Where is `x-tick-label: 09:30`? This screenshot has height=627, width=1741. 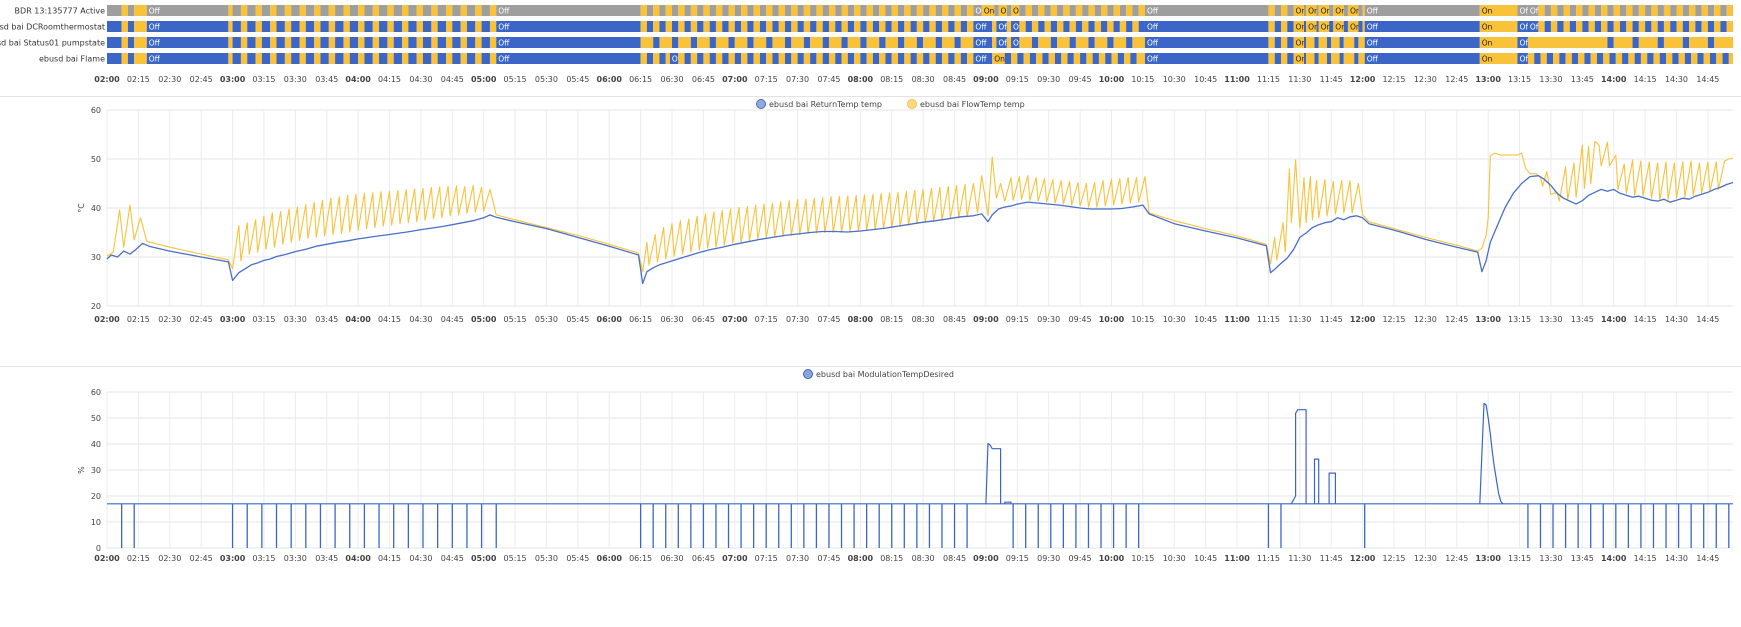 x-tick-label: 09:30 is located at coordinates (1048, 319).